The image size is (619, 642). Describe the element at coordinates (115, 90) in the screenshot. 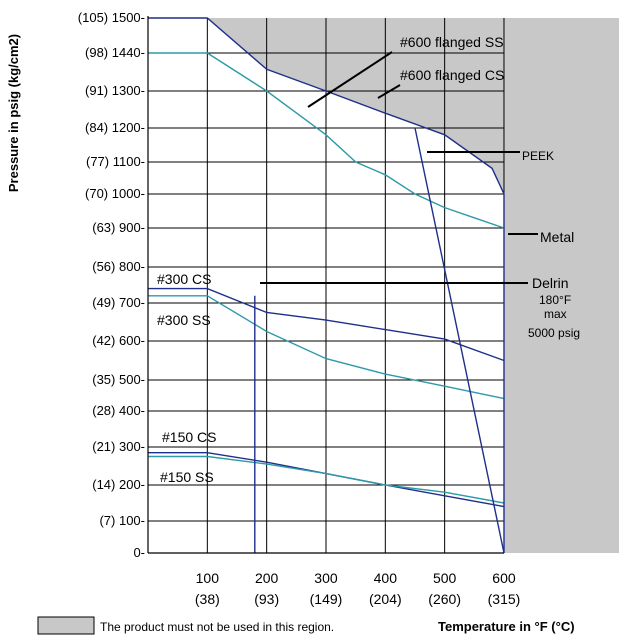

I see `y-tick-label: (91) 1300-` at that location.